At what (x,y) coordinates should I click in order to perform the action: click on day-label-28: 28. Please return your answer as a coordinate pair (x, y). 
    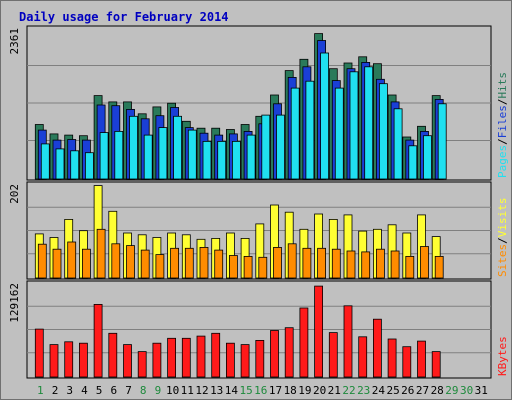
    Looking at the image, I should click on (437, 390).